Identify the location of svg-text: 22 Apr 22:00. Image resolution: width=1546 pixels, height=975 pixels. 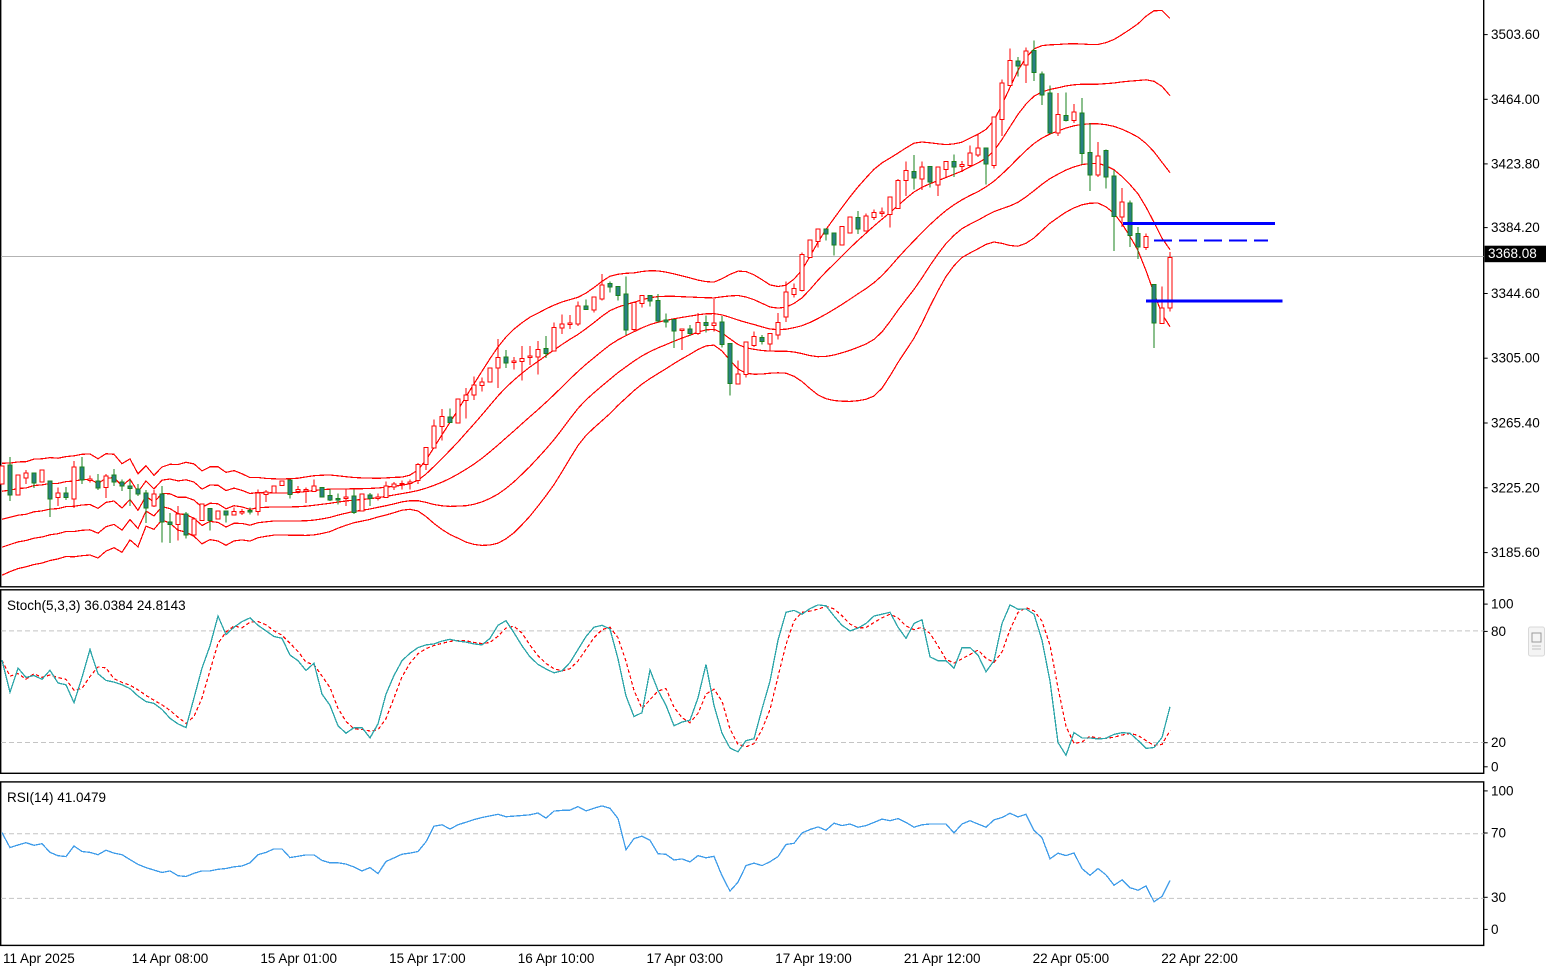
(1199, 958).